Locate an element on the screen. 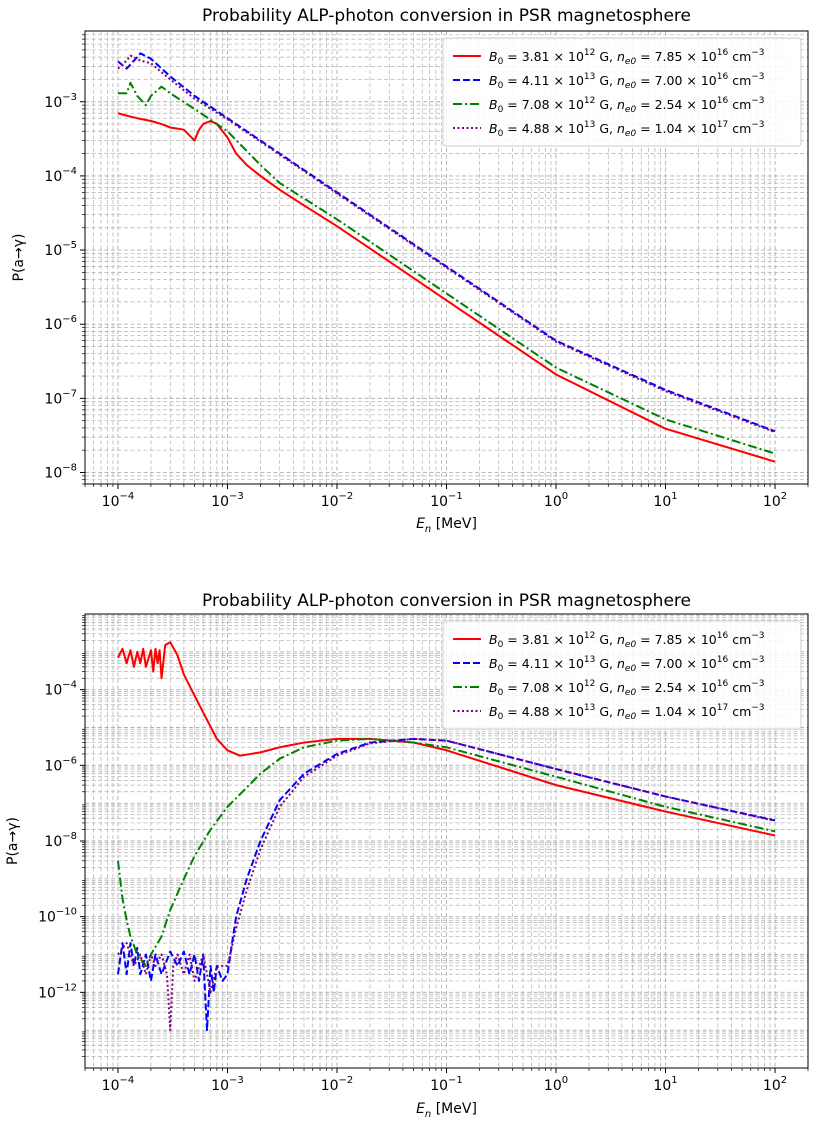  y-axis: 10⁻⁸ 10⁻⁷ 10⁻⁶ 10⁻⁵ 10⁻⁴ 10⁻³ is located at coordinates (64, 259).